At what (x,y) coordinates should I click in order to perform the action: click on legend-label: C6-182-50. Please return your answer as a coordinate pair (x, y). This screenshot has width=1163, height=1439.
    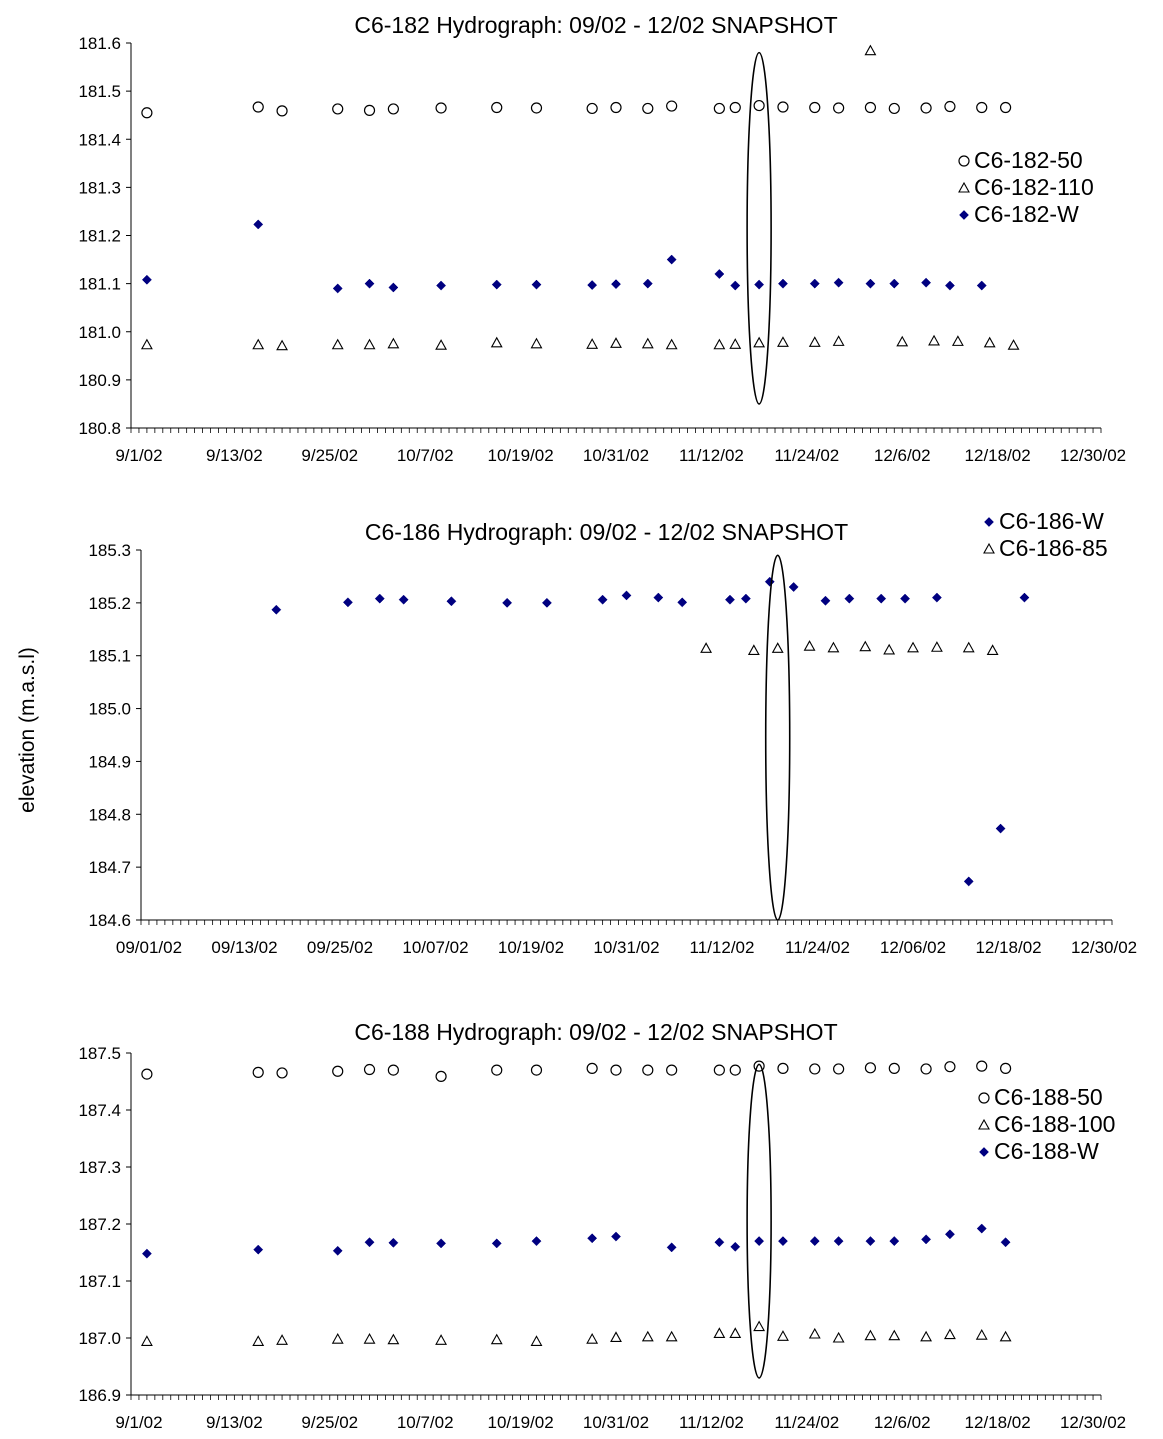
    Looking at the image, I should click on (1028, 160).